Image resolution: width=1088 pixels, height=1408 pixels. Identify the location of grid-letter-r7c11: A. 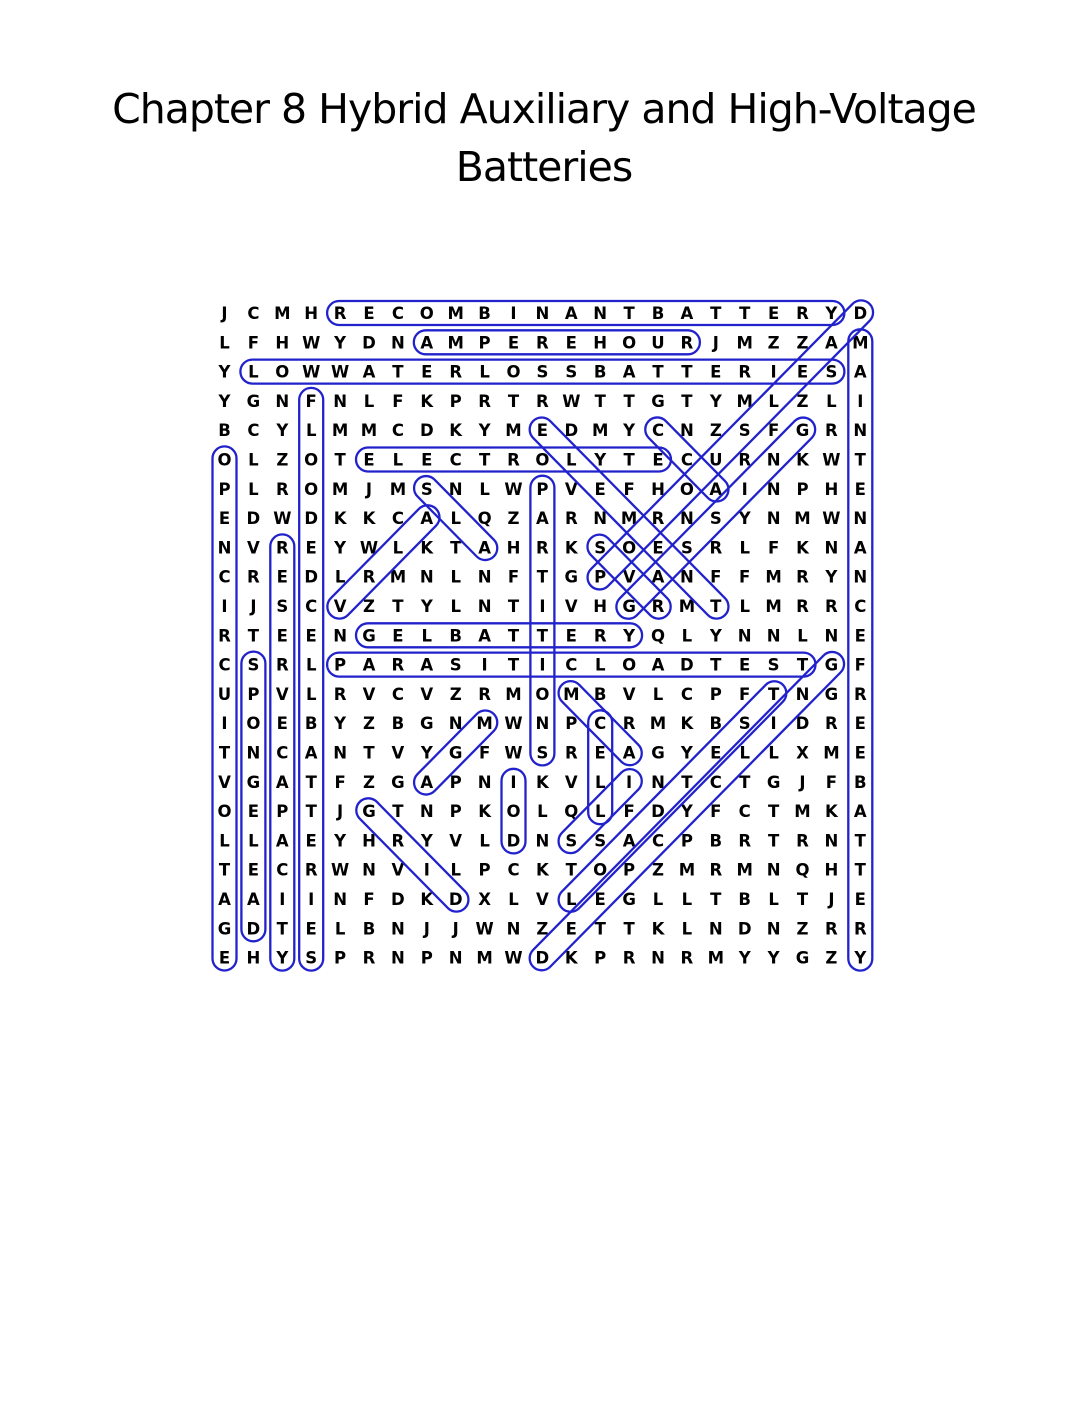
(542, 518).